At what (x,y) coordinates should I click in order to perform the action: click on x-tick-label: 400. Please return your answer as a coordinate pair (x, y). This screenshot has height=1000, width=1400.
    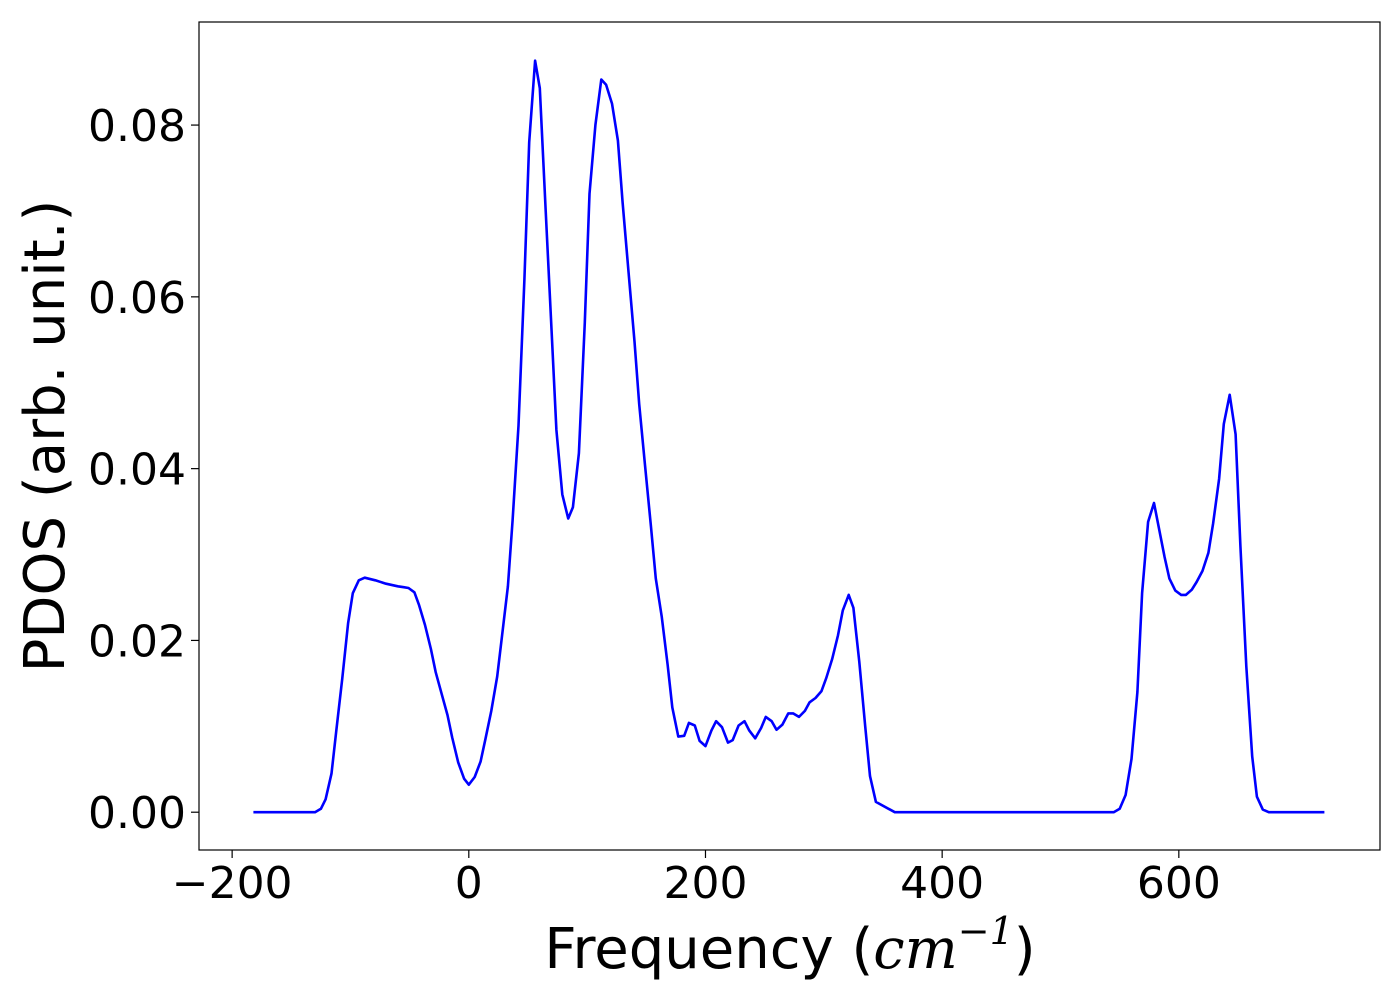
    Looking at the image, I should click on (942, 883).